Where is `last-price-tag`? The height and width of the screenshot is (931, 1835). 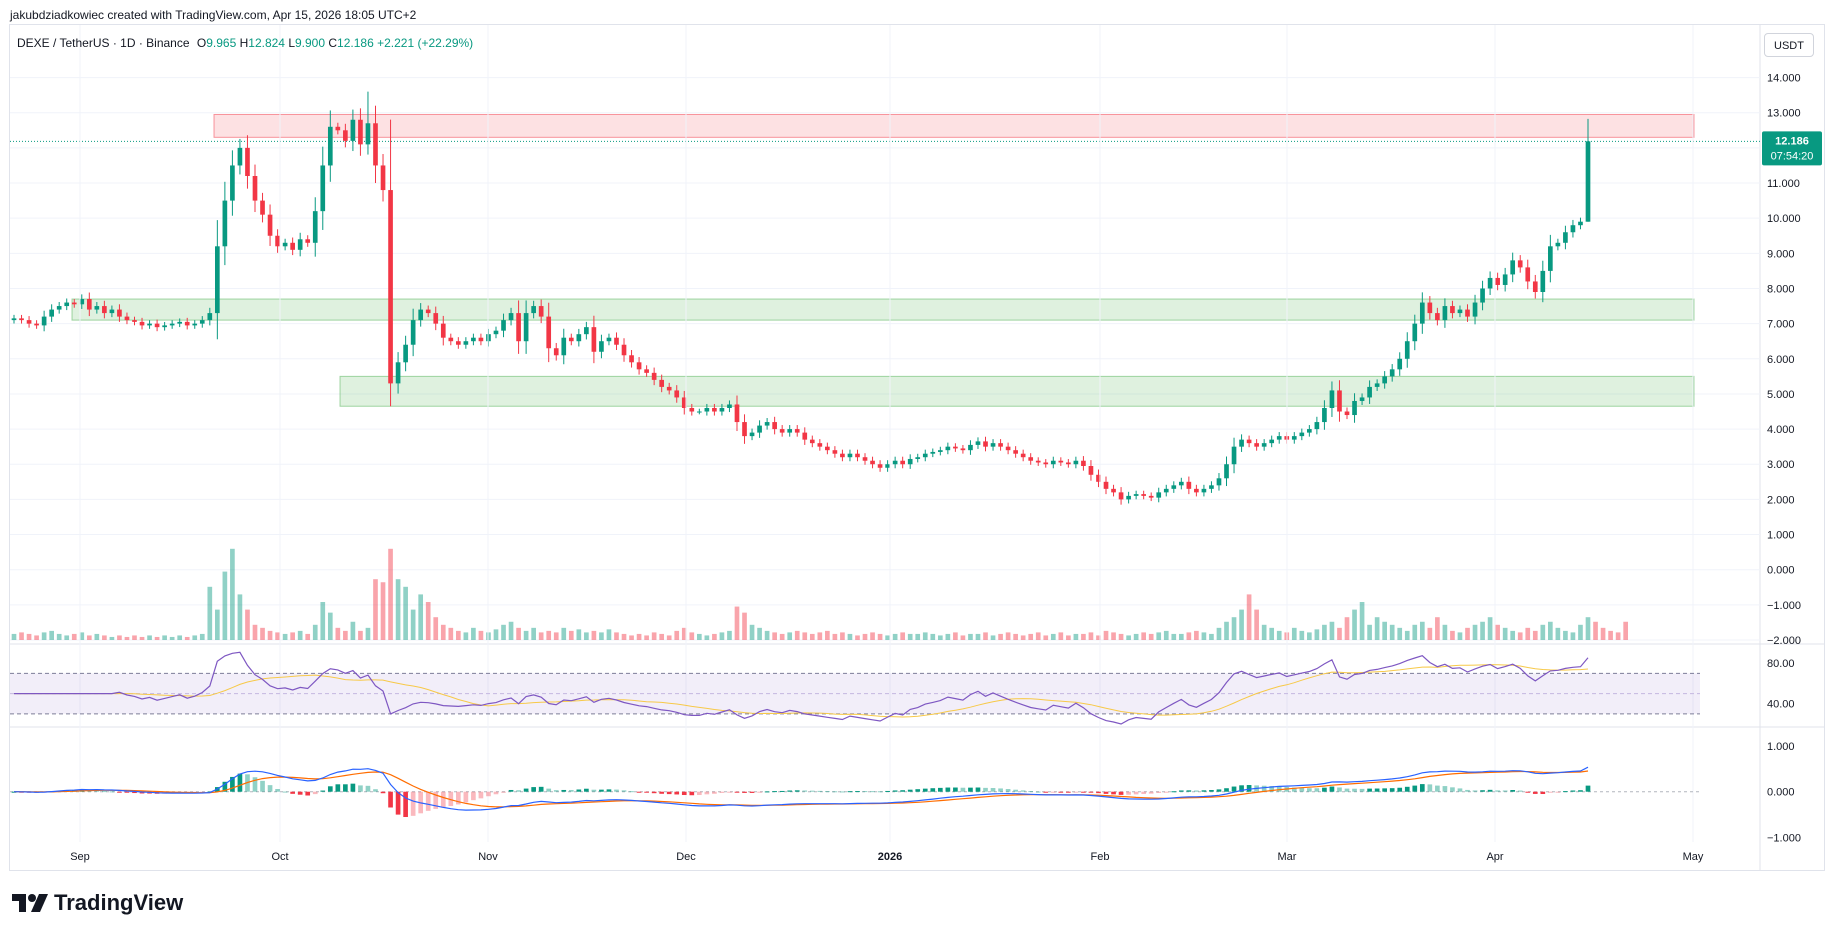
last-price-tag is located at coordinates (1792, 148).